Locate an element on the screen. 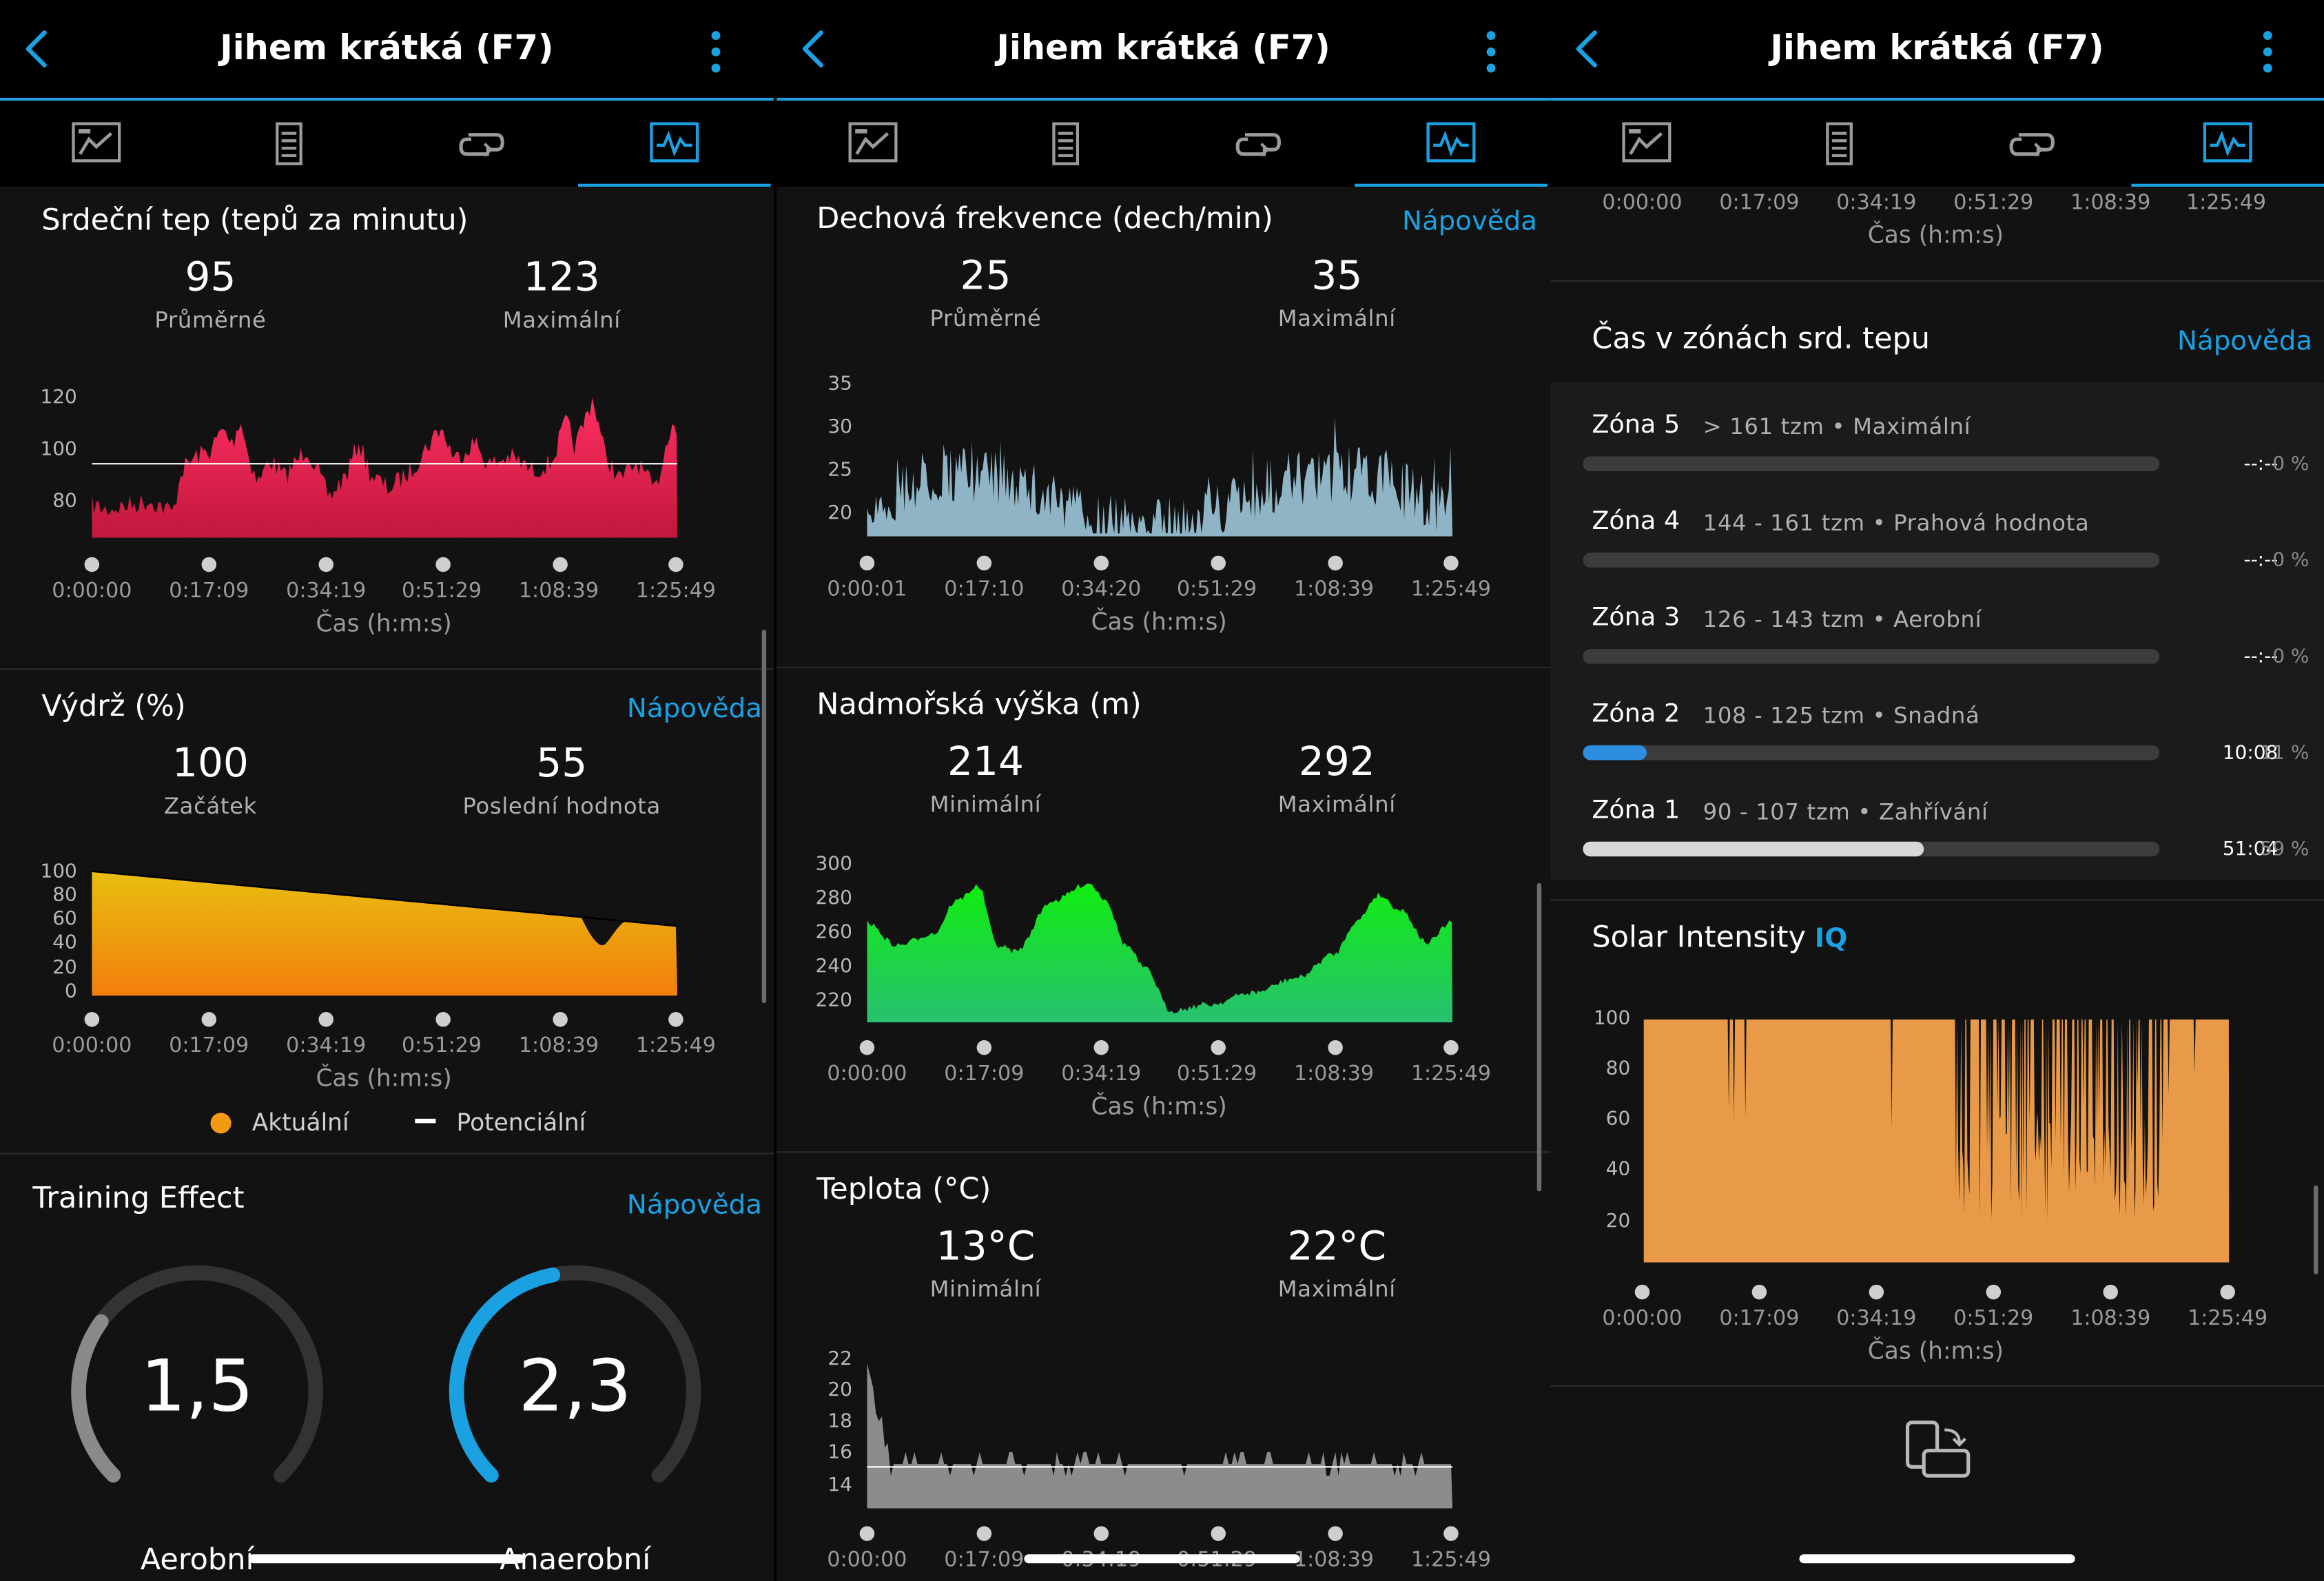 The height and width of the screenshot is (1581, 2324). x-tick-label: 1:08:39 is located at coordinates (1334, 589).